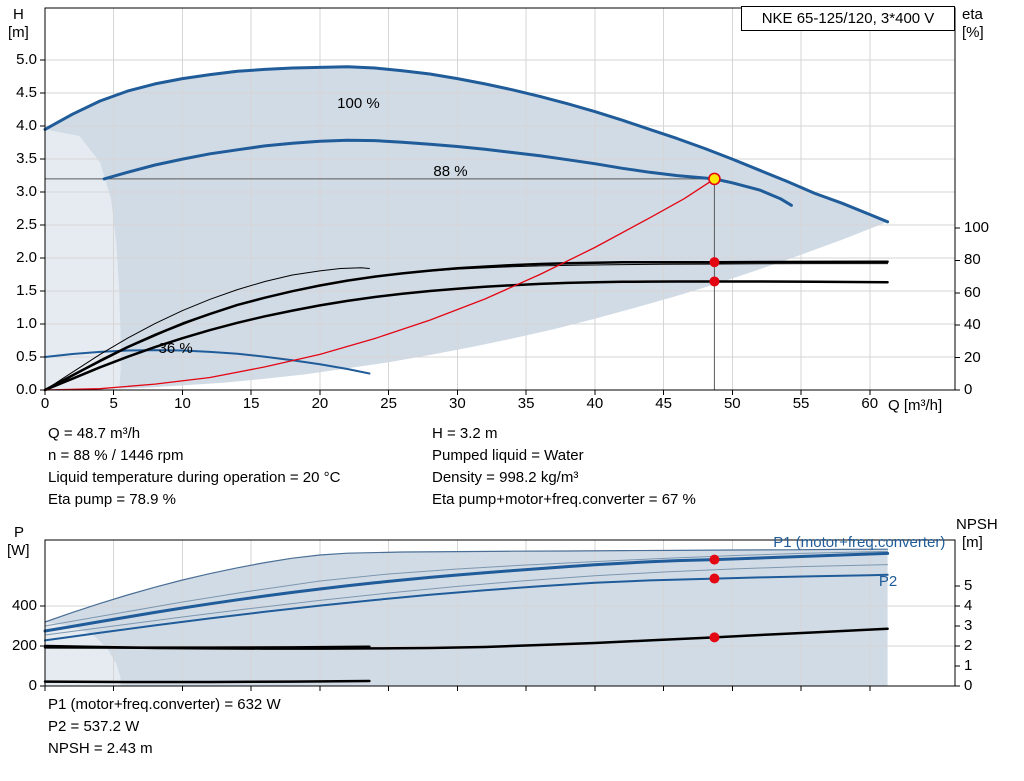  Describe the element at coordinates (972, 14) in the screenshot. I see `eta-axis-name: eta` at that location.